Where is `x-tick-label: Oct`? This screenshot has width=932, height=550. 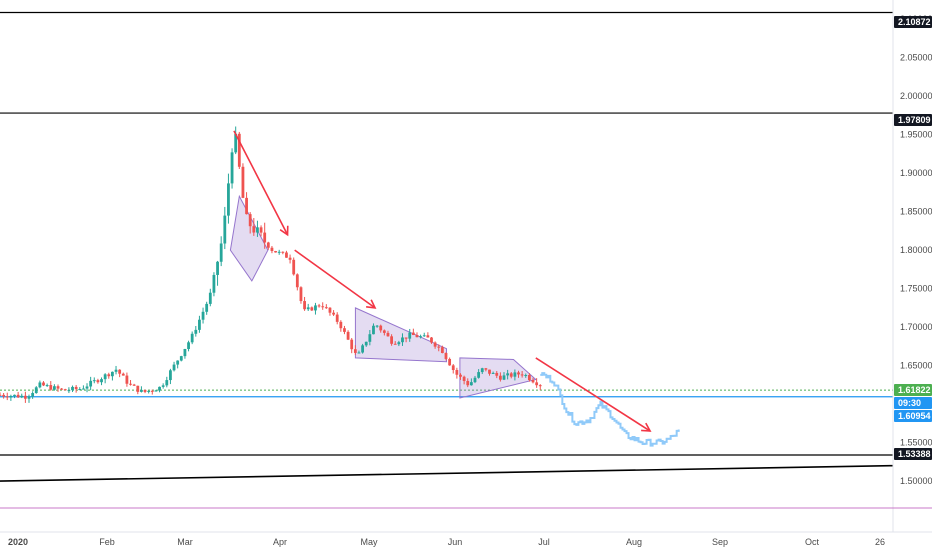
x-tick-label: Oct is located at coordinates (812, 542).